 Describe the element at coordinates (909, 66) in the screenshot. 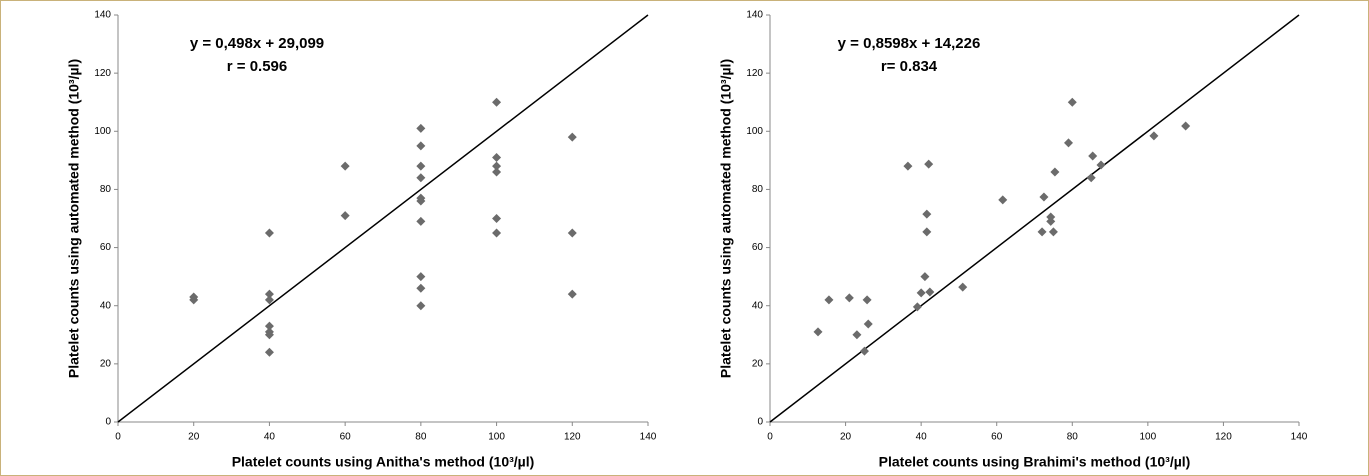

I see `annotation: r= 0.834` at that location.